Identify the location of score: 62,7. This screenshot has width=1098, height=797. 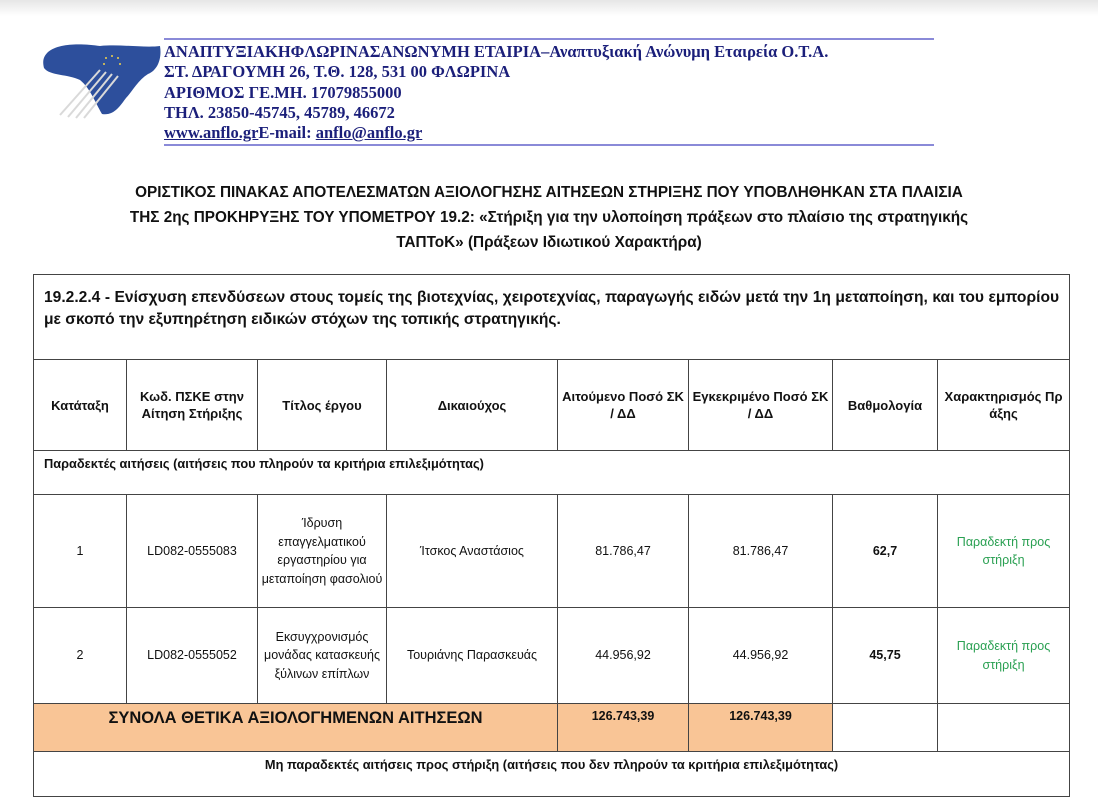
(885, 551).